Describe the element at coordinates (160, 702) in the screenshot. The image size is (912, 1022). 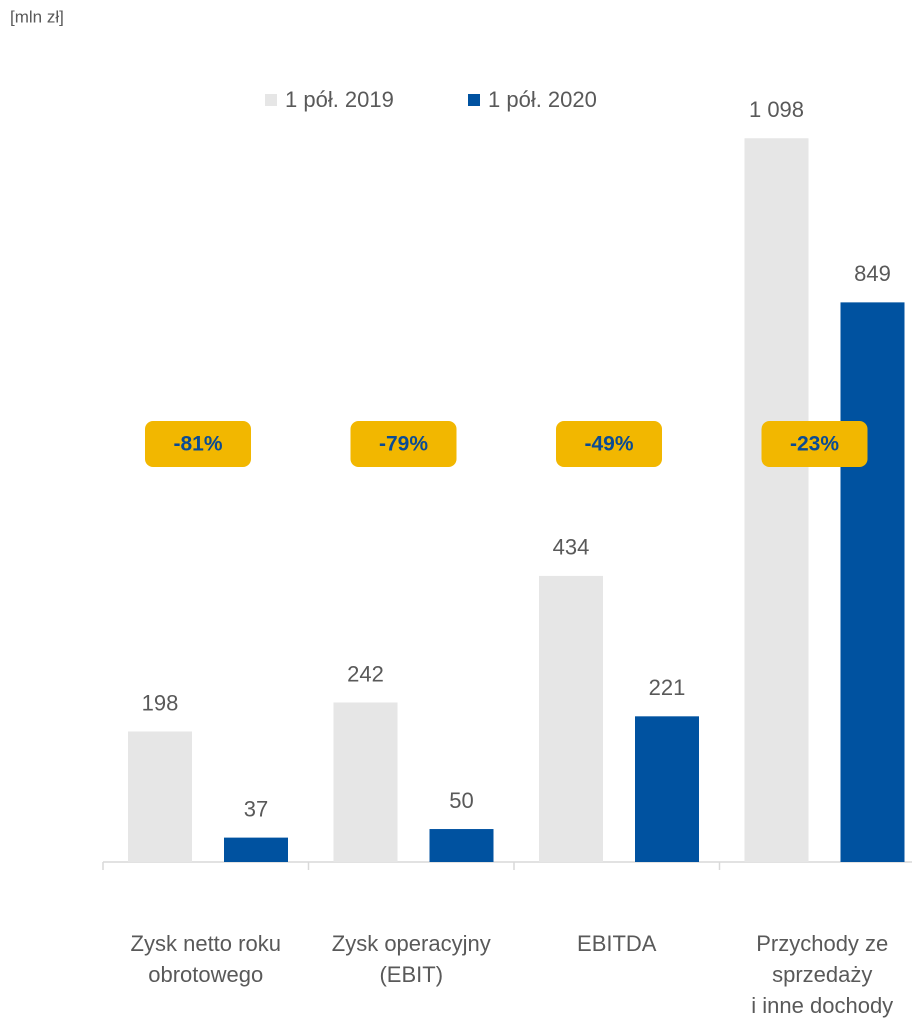
I see `data-label: 198` at that location.